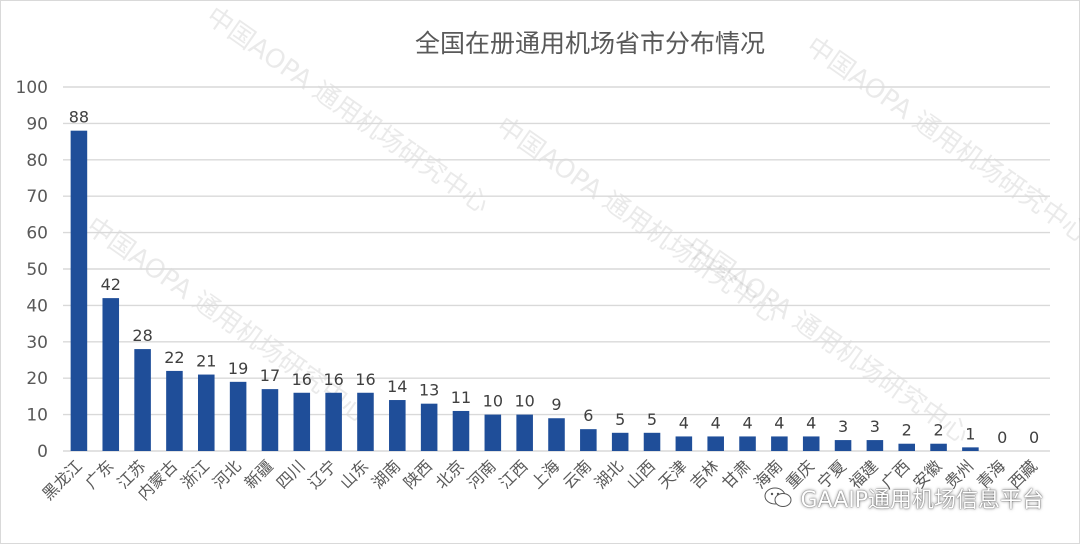 The width and height of the screenshot is (1080, 544). What do you see at coordinates (354, 474) in the screenshot?
I see `x-tick-label: 山东` at bounding box center [354, 474].